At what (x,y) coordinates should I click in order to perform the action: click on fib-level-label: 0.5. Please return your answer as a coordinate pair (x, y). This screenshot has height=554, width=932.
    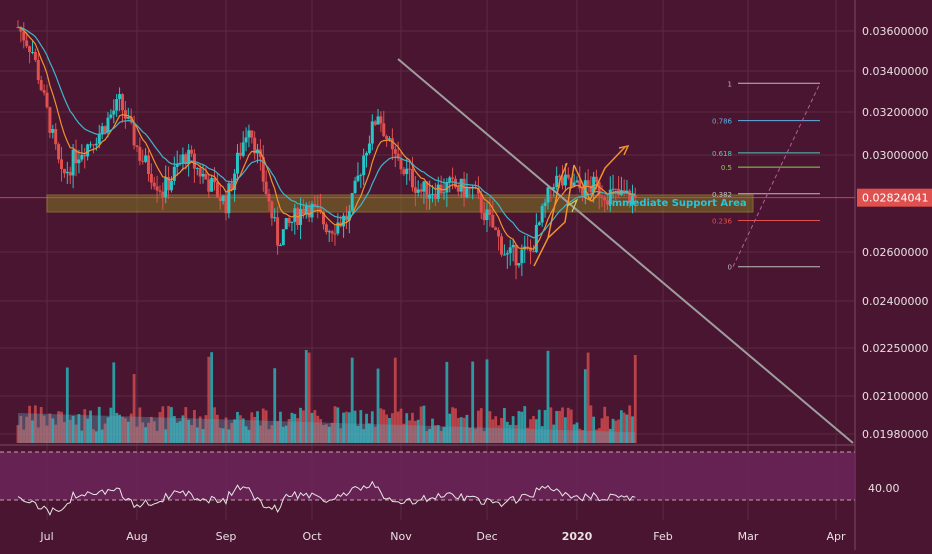
    Looking at the image, I should click on (726, 168).